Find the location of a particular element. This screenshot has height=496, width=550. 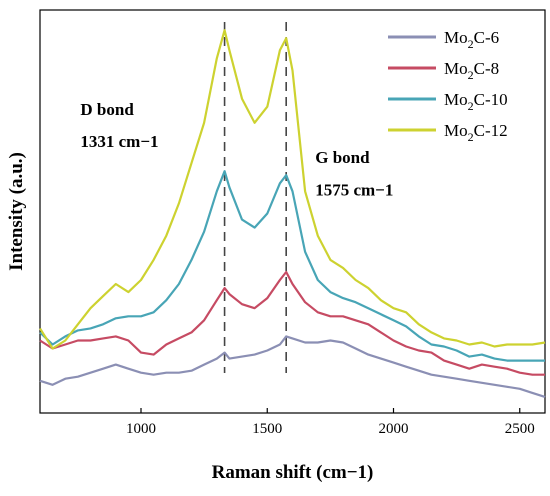

annotation-3: G bond is located at coordinates (342, 157).